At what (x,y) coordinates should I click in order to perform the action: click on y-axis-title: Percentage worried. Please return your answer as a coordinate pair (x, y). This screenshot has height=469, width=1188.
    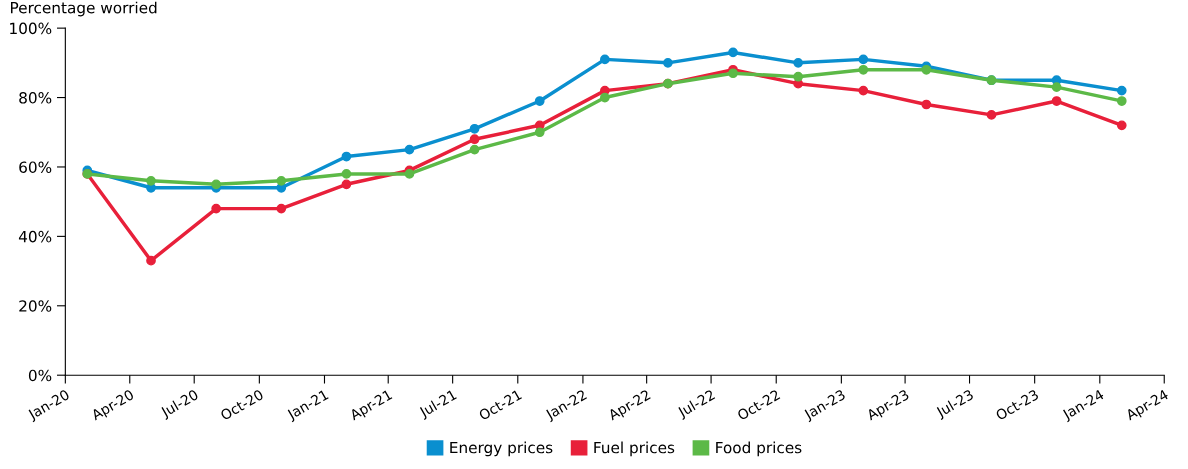
    Looking at the image, I should click on (84, 9).